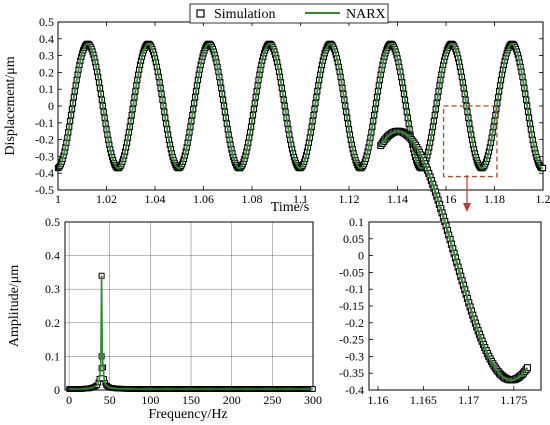 The height and width of the screenshot is (425, 550). Describe the element at coordinates (106, 199) in the screenshot. I see `x-tick-label: 1.02` at that location.